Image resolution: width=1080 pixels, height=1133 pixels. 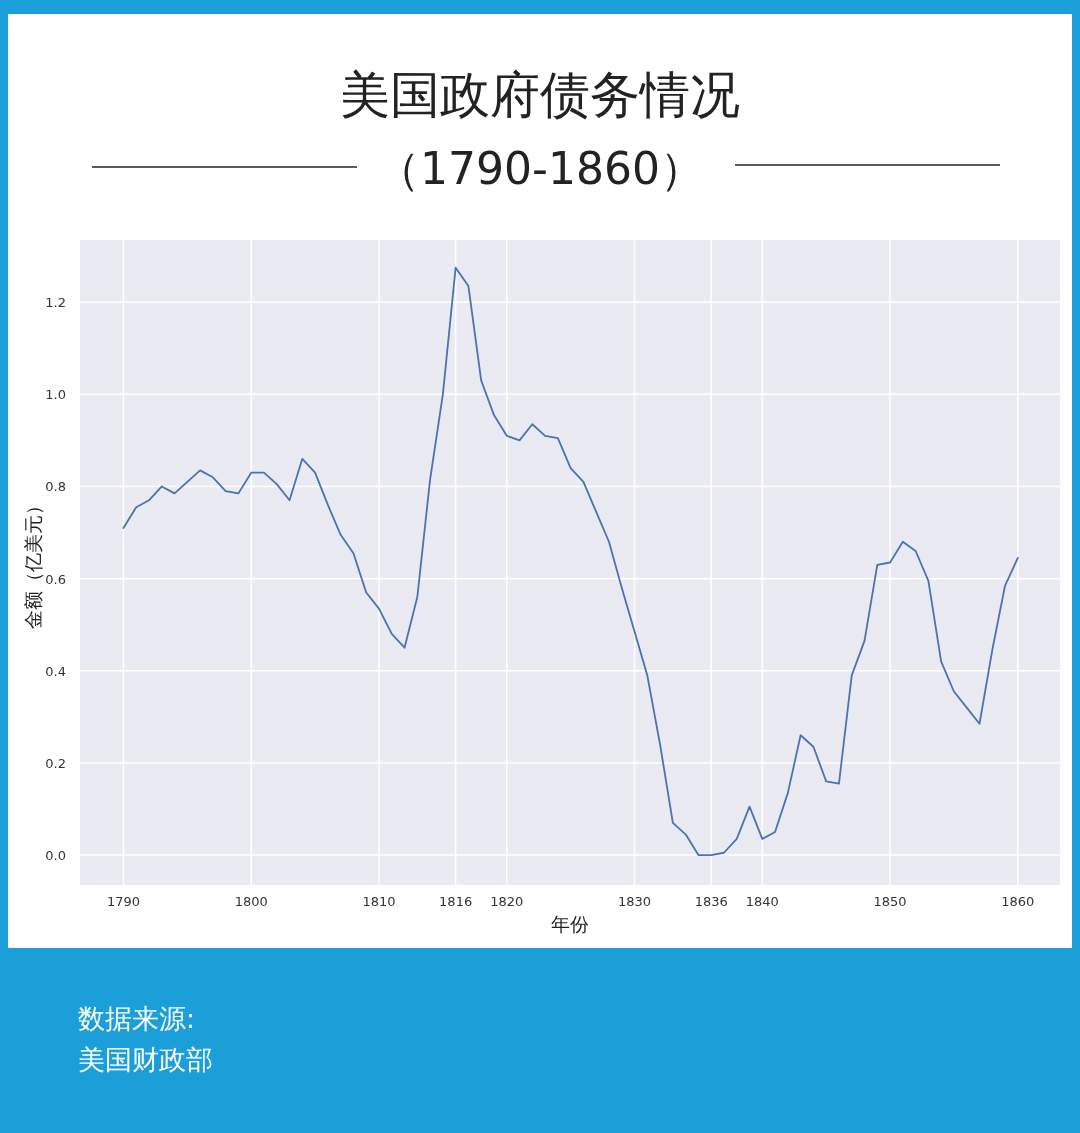 I want to click on x-tick-label: 1836, so click(x=711, y=901).